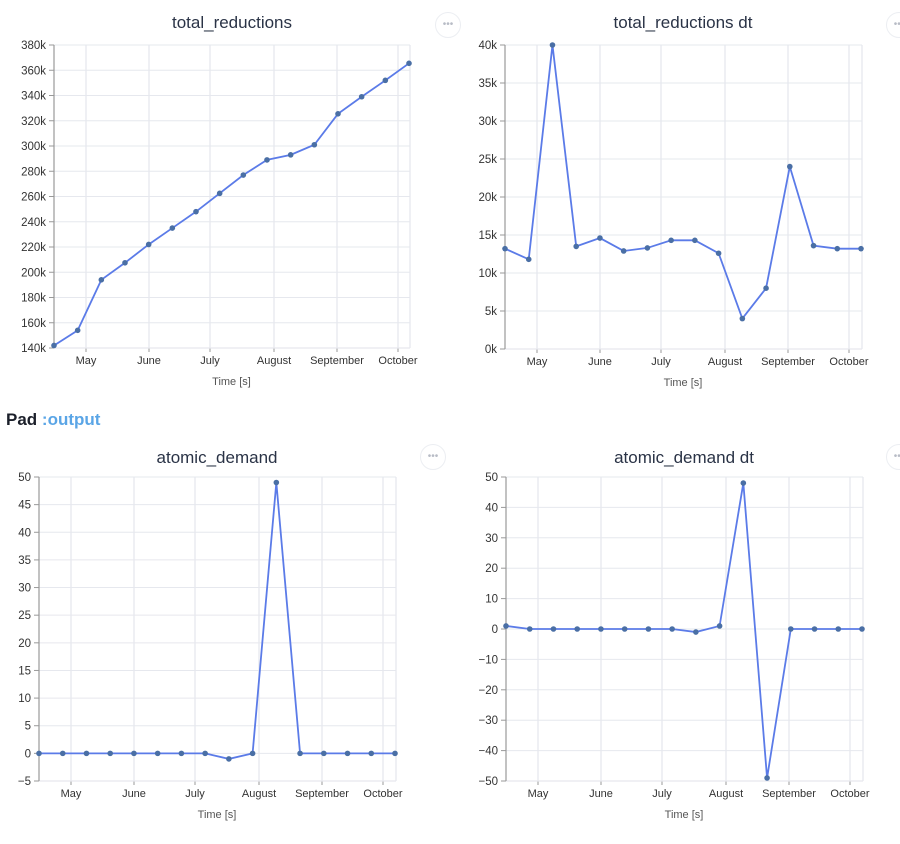 This screenshot has height=844, width=900. What do you see at coordinates (487, 84) in the screenshot?
I see `y-tick-label: 35k` at bounding box center [487, 84].